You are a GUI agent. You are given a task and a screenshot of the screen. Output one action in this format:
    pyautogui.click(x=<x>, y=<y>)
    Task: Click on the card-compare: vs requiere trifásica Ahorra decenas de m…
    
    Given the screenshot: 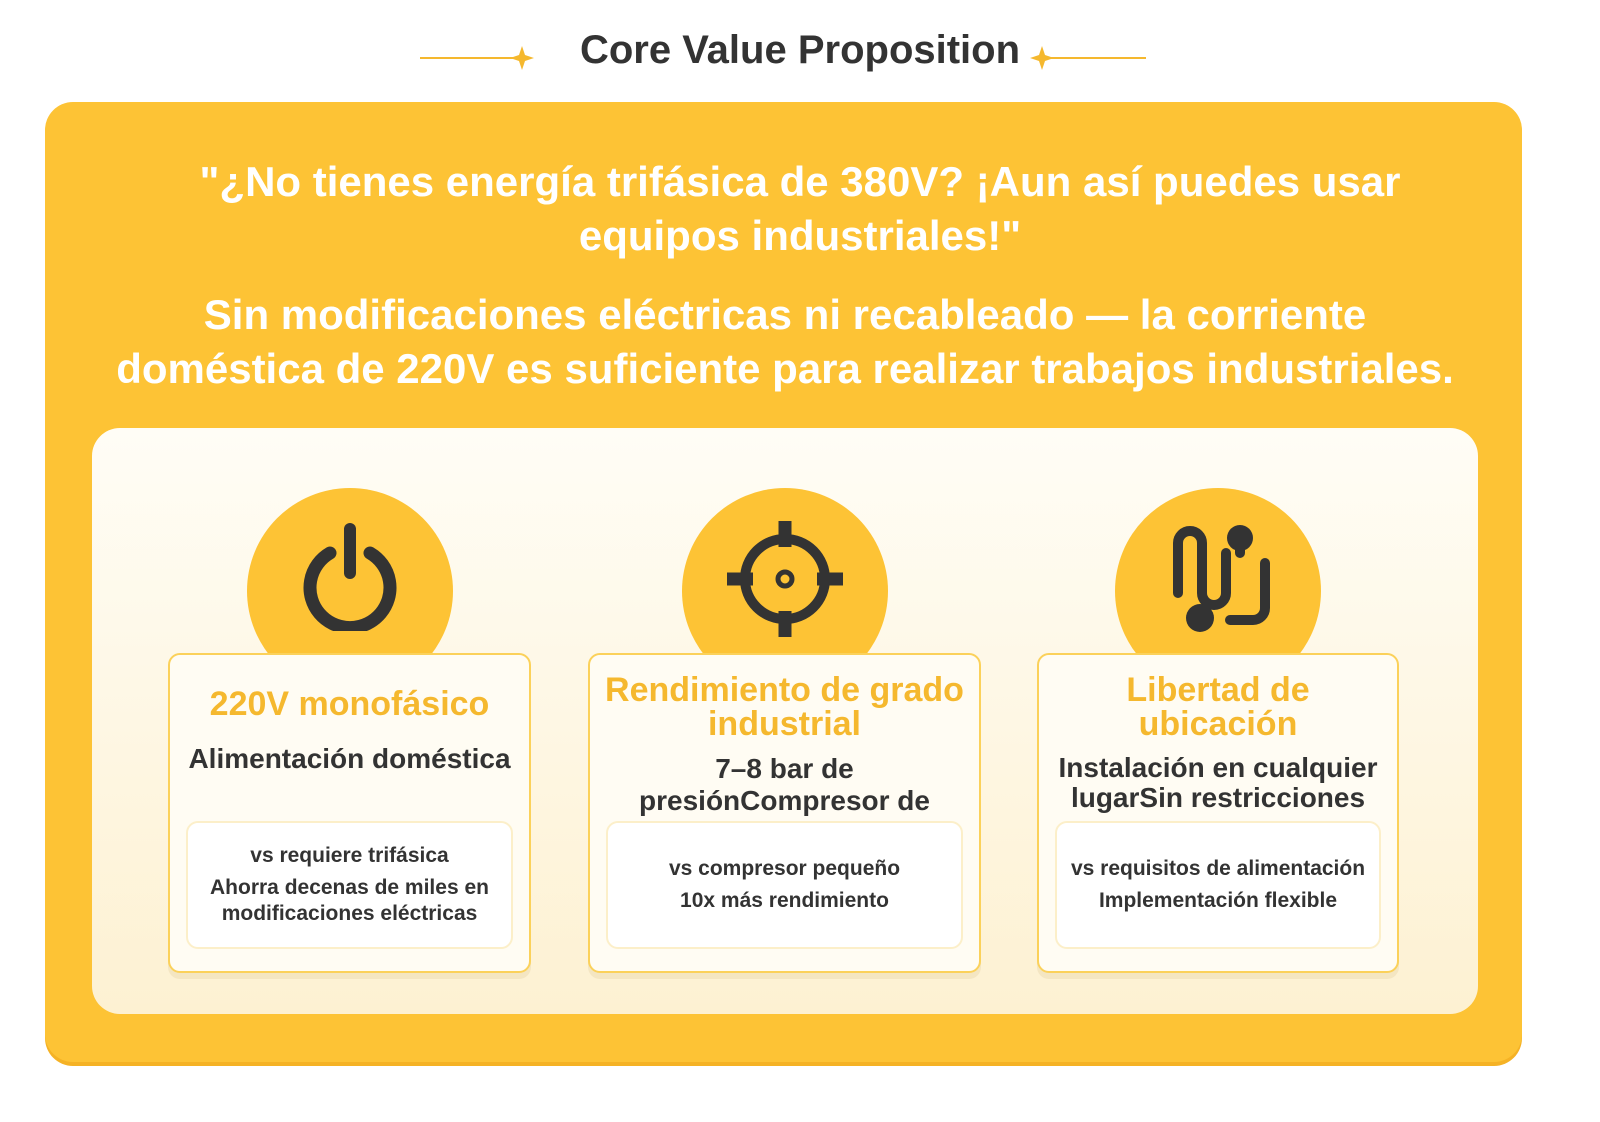 What is the action you would take?
    pyautogui.click(x=349, y=885)
    